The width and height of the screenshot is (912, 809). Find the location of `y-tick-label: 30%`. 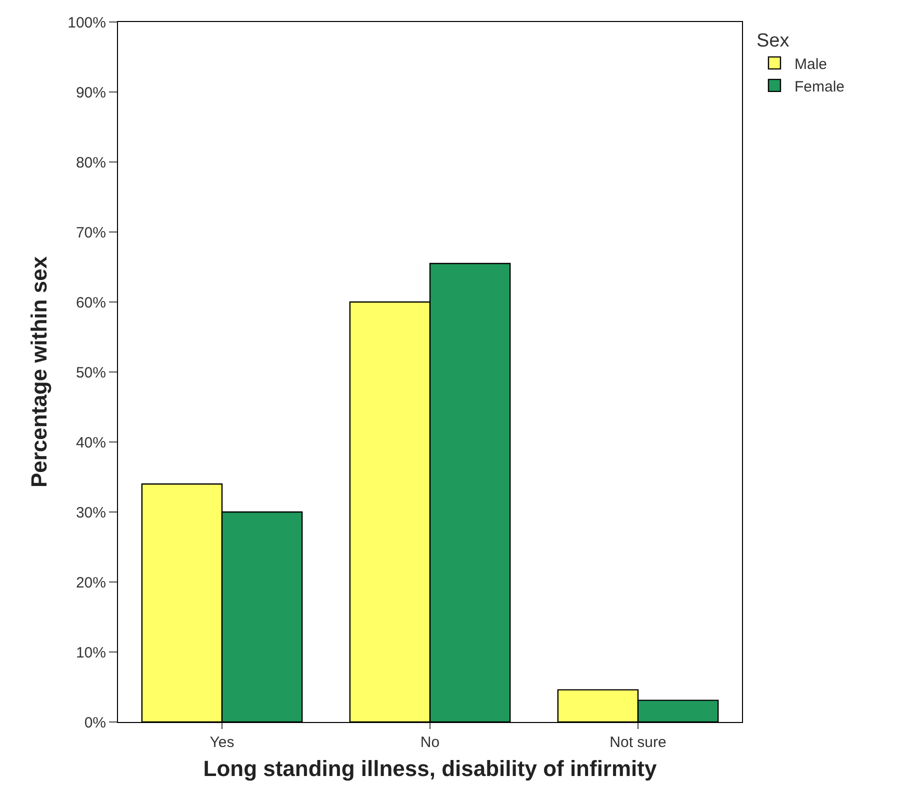

y-tick-label: 30% is located at coordinates (91, 513).